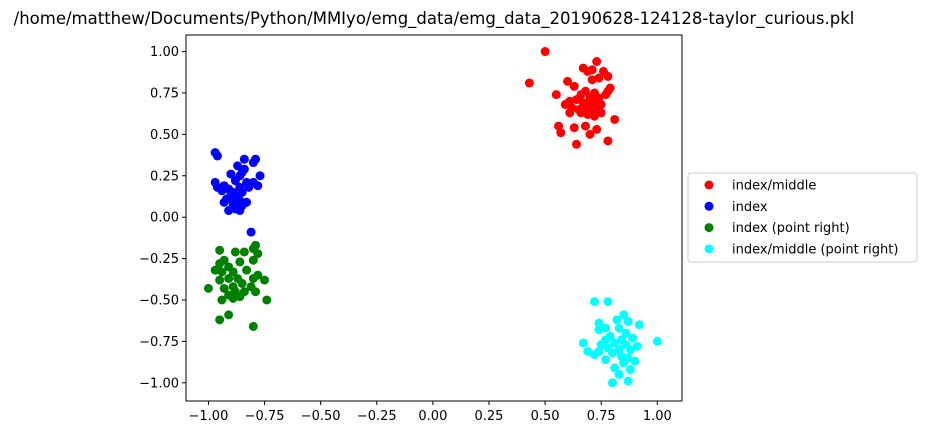 The height and width of the screenshot is (435, 926). What do you see at coordinates (159, 259) in the screenshot?
I see `y-tick-label: −0.25` at bounding box center [159, 259].